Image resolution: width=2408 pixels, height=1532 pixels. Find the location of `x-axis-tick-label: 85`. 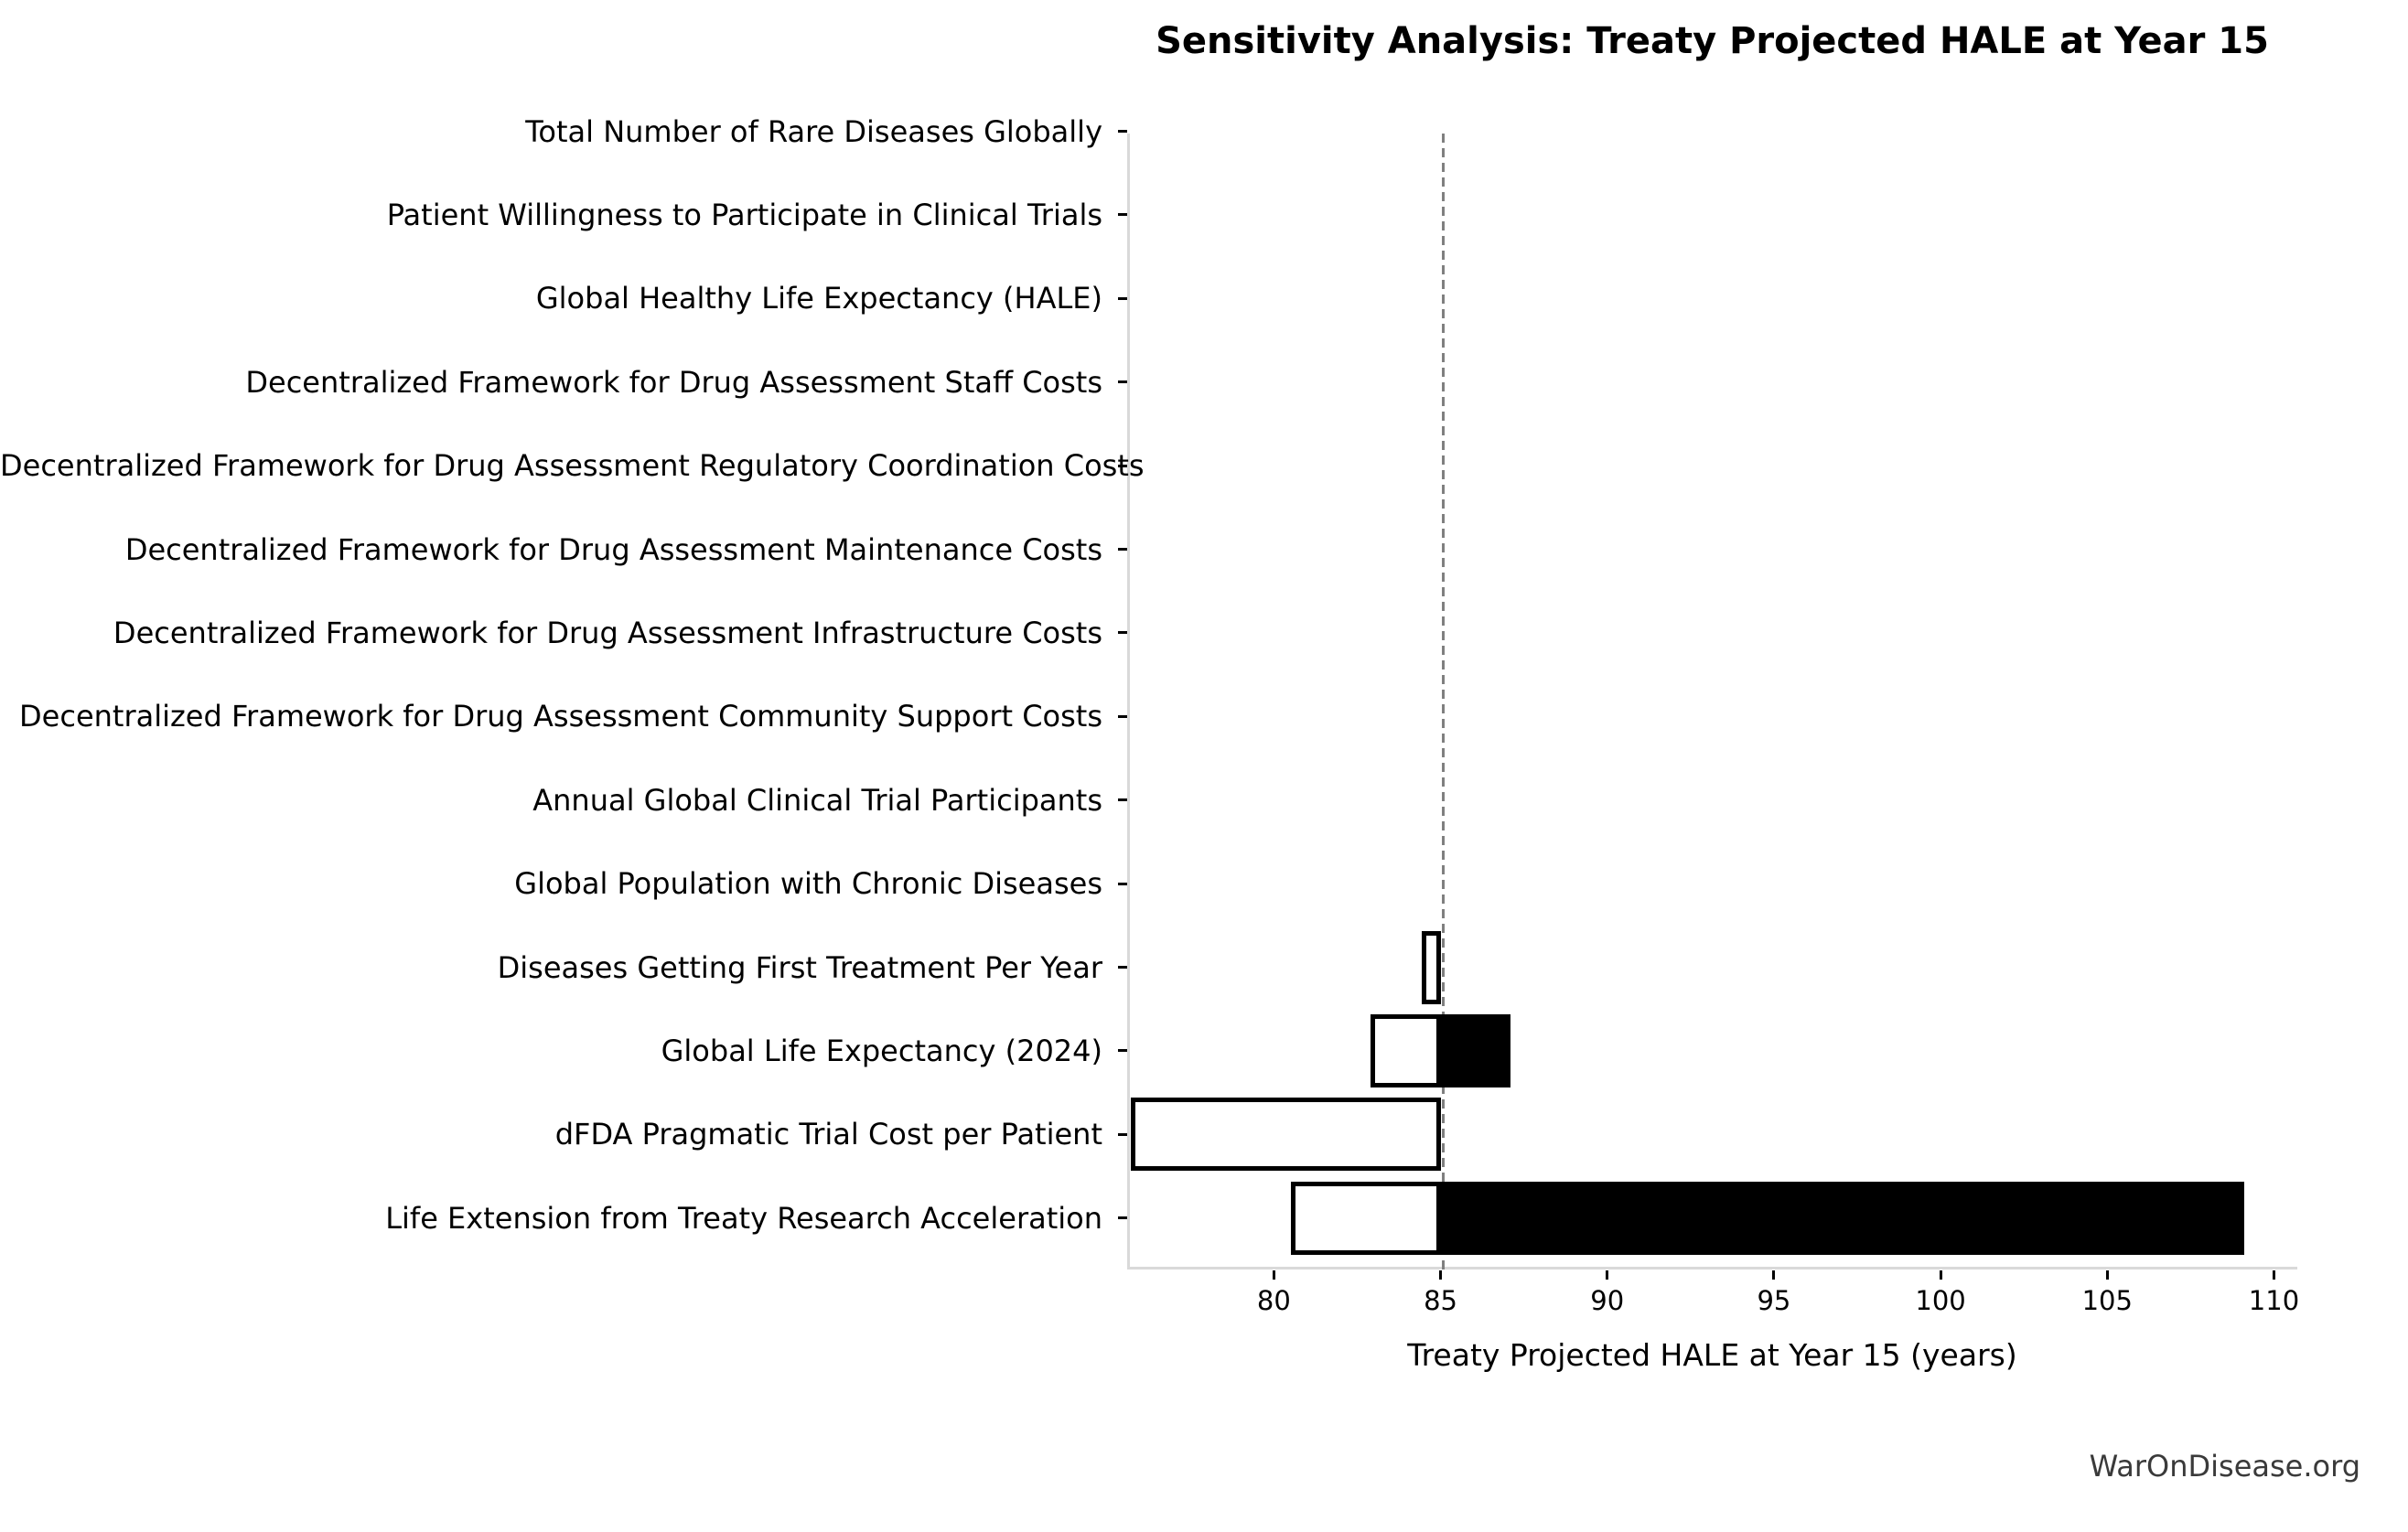

x-axis-tick-label: 85 is located at coordinates (1440, 1301).